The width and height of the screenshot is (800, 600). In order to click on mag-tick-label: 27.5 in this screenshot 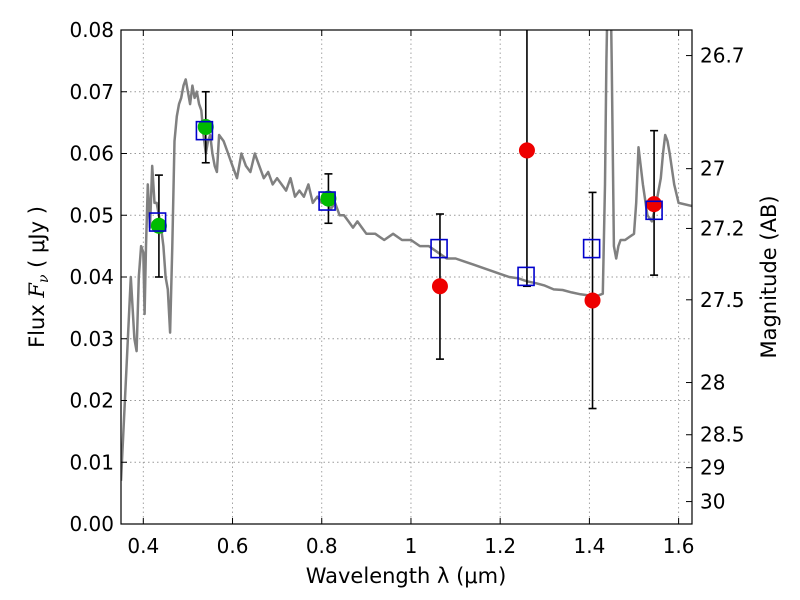, I will do `click(722, 300)`.